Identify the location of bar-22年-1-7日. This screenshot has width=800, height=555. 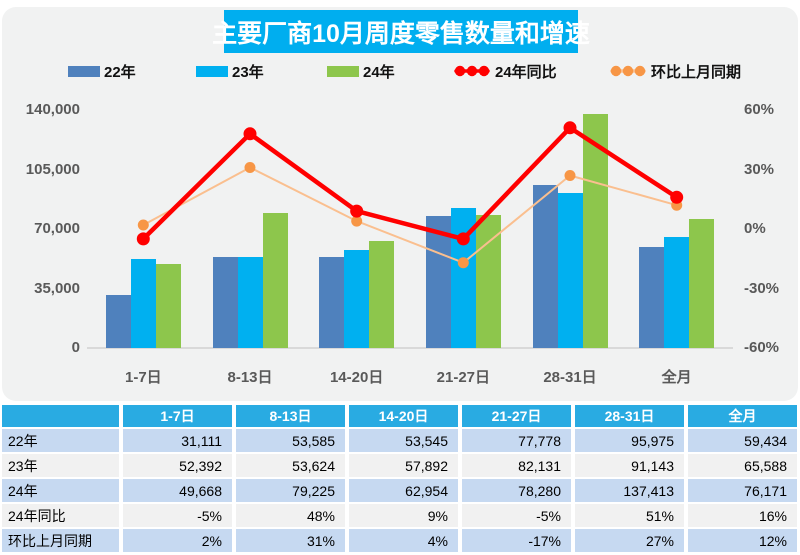
(118, 321).